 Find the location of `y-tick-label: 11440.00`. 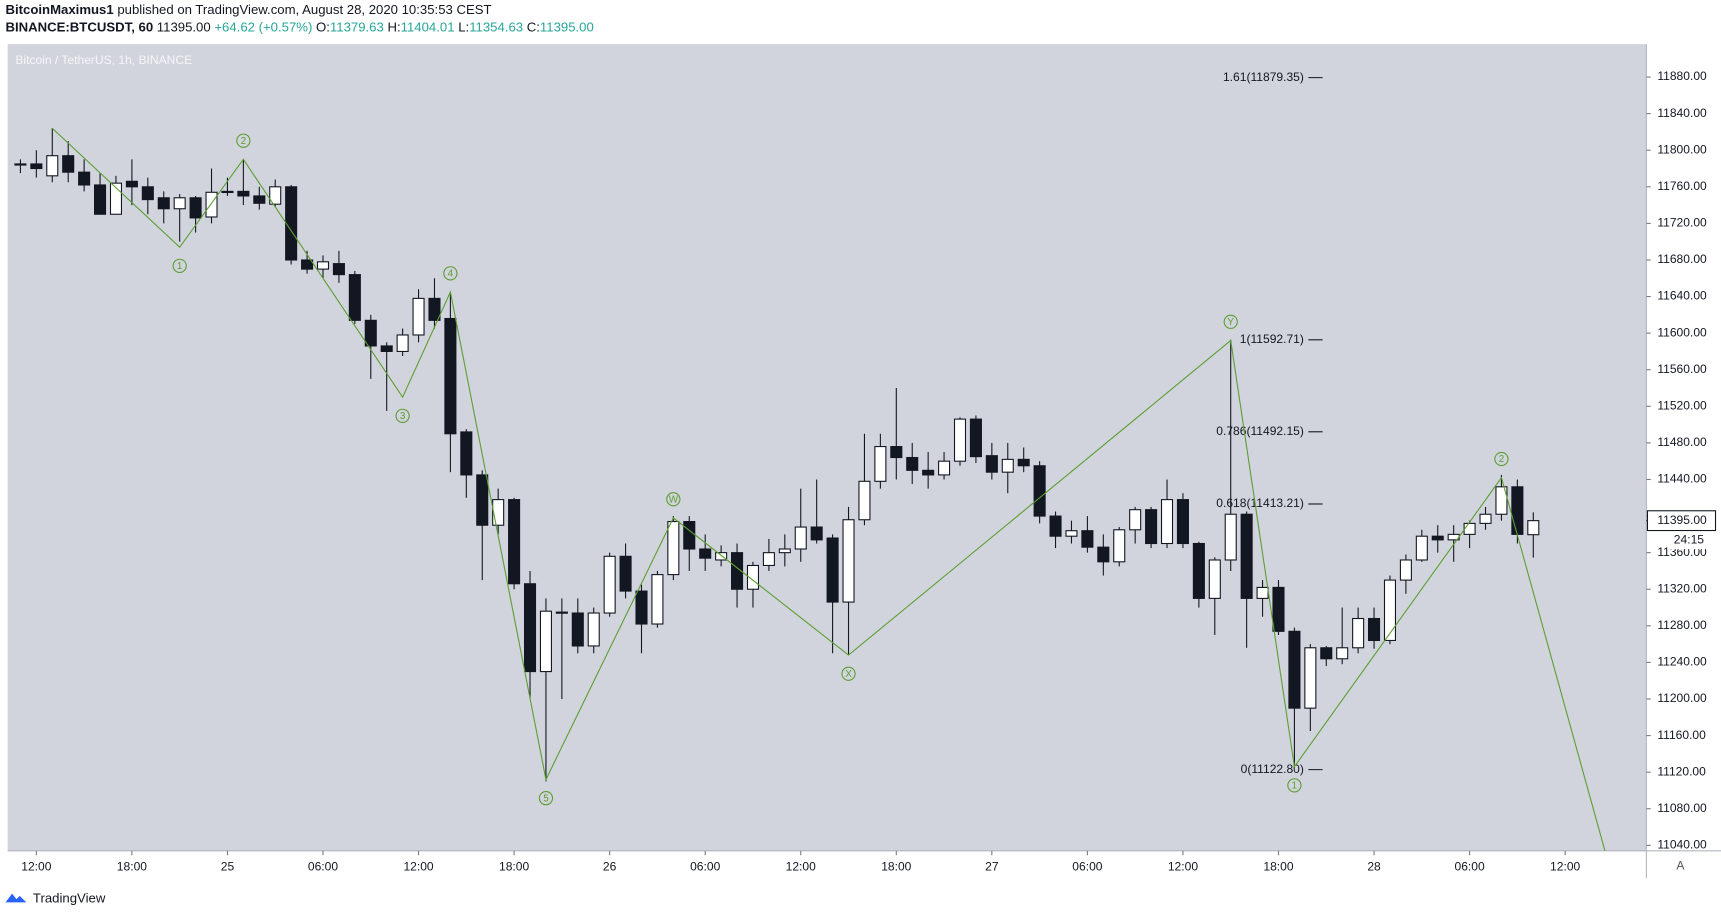

y-tick-label: 11440.00 is located at coordinates (1682, 479).